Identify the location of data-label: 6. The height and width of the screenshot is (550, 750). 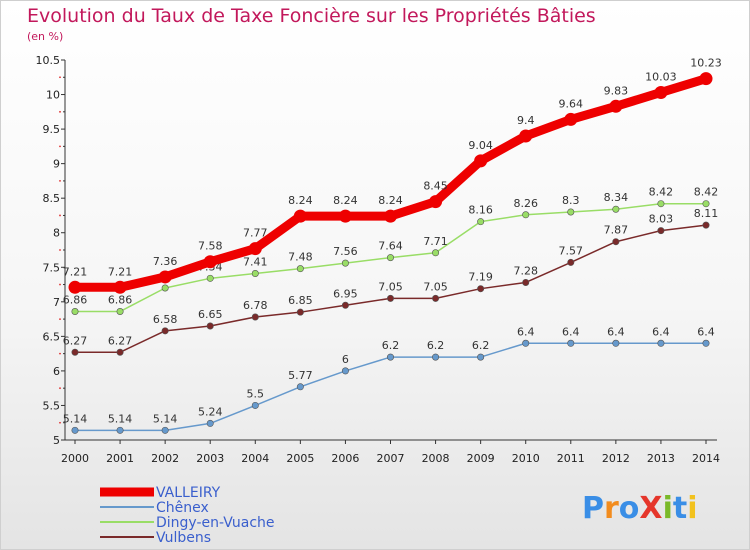
(345, 359).